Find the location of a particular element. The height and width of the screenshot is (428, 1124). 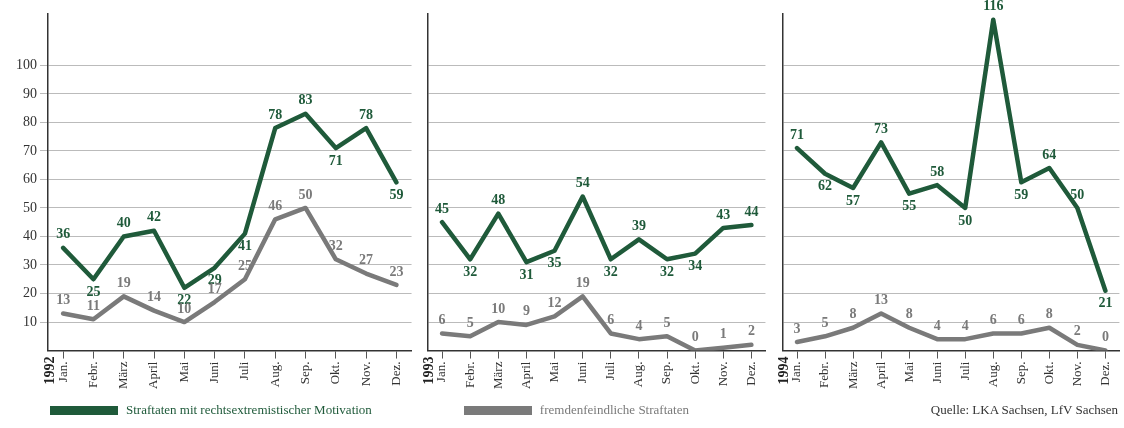

text: fremdenfeindliche Straftaten is located at coordinates (614, 410).